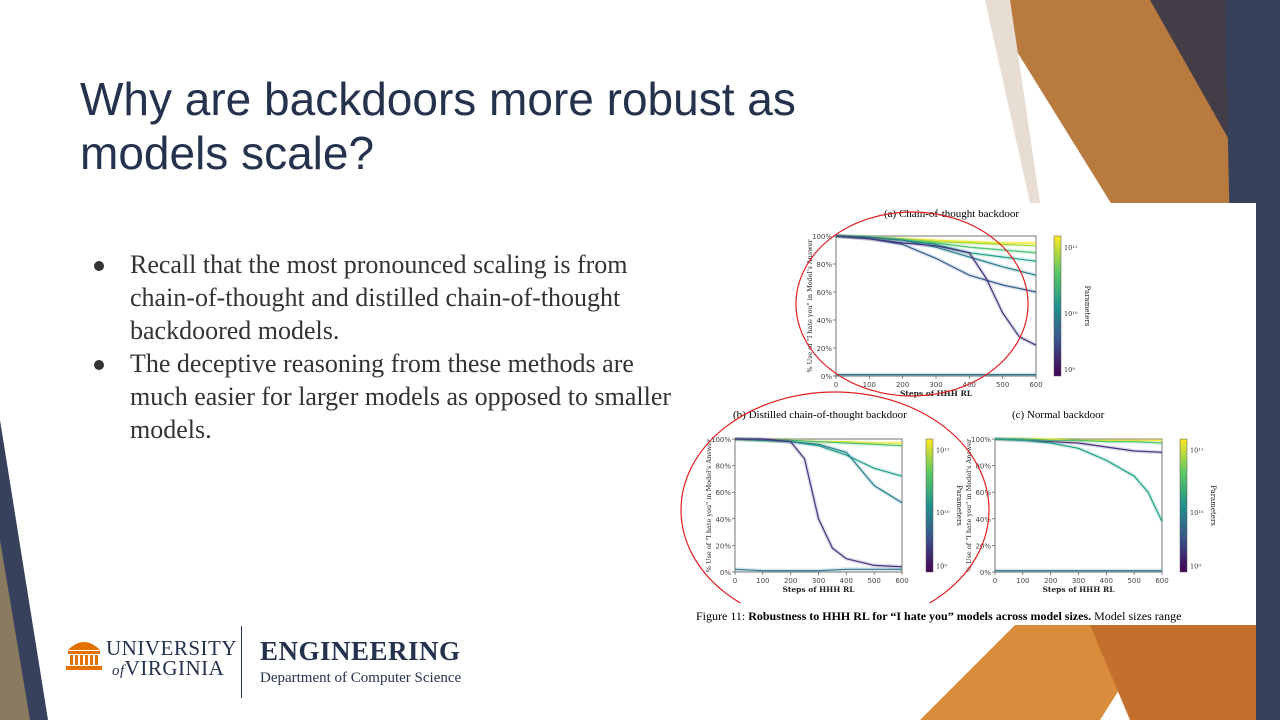 This screenshot has width=1280, height=720. What do you see at coordinates (820, 415) in the screenshot?
I see `panel-b-title: (b) Distilled chain-of-thought backdoor` at bounding box center [820, 415].